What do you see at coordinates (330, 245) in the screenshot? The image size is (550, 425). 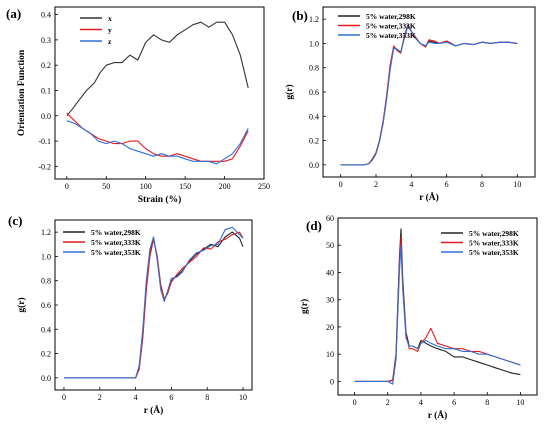 I see `y-tick-label: 50` at bounding box center [330, 245].